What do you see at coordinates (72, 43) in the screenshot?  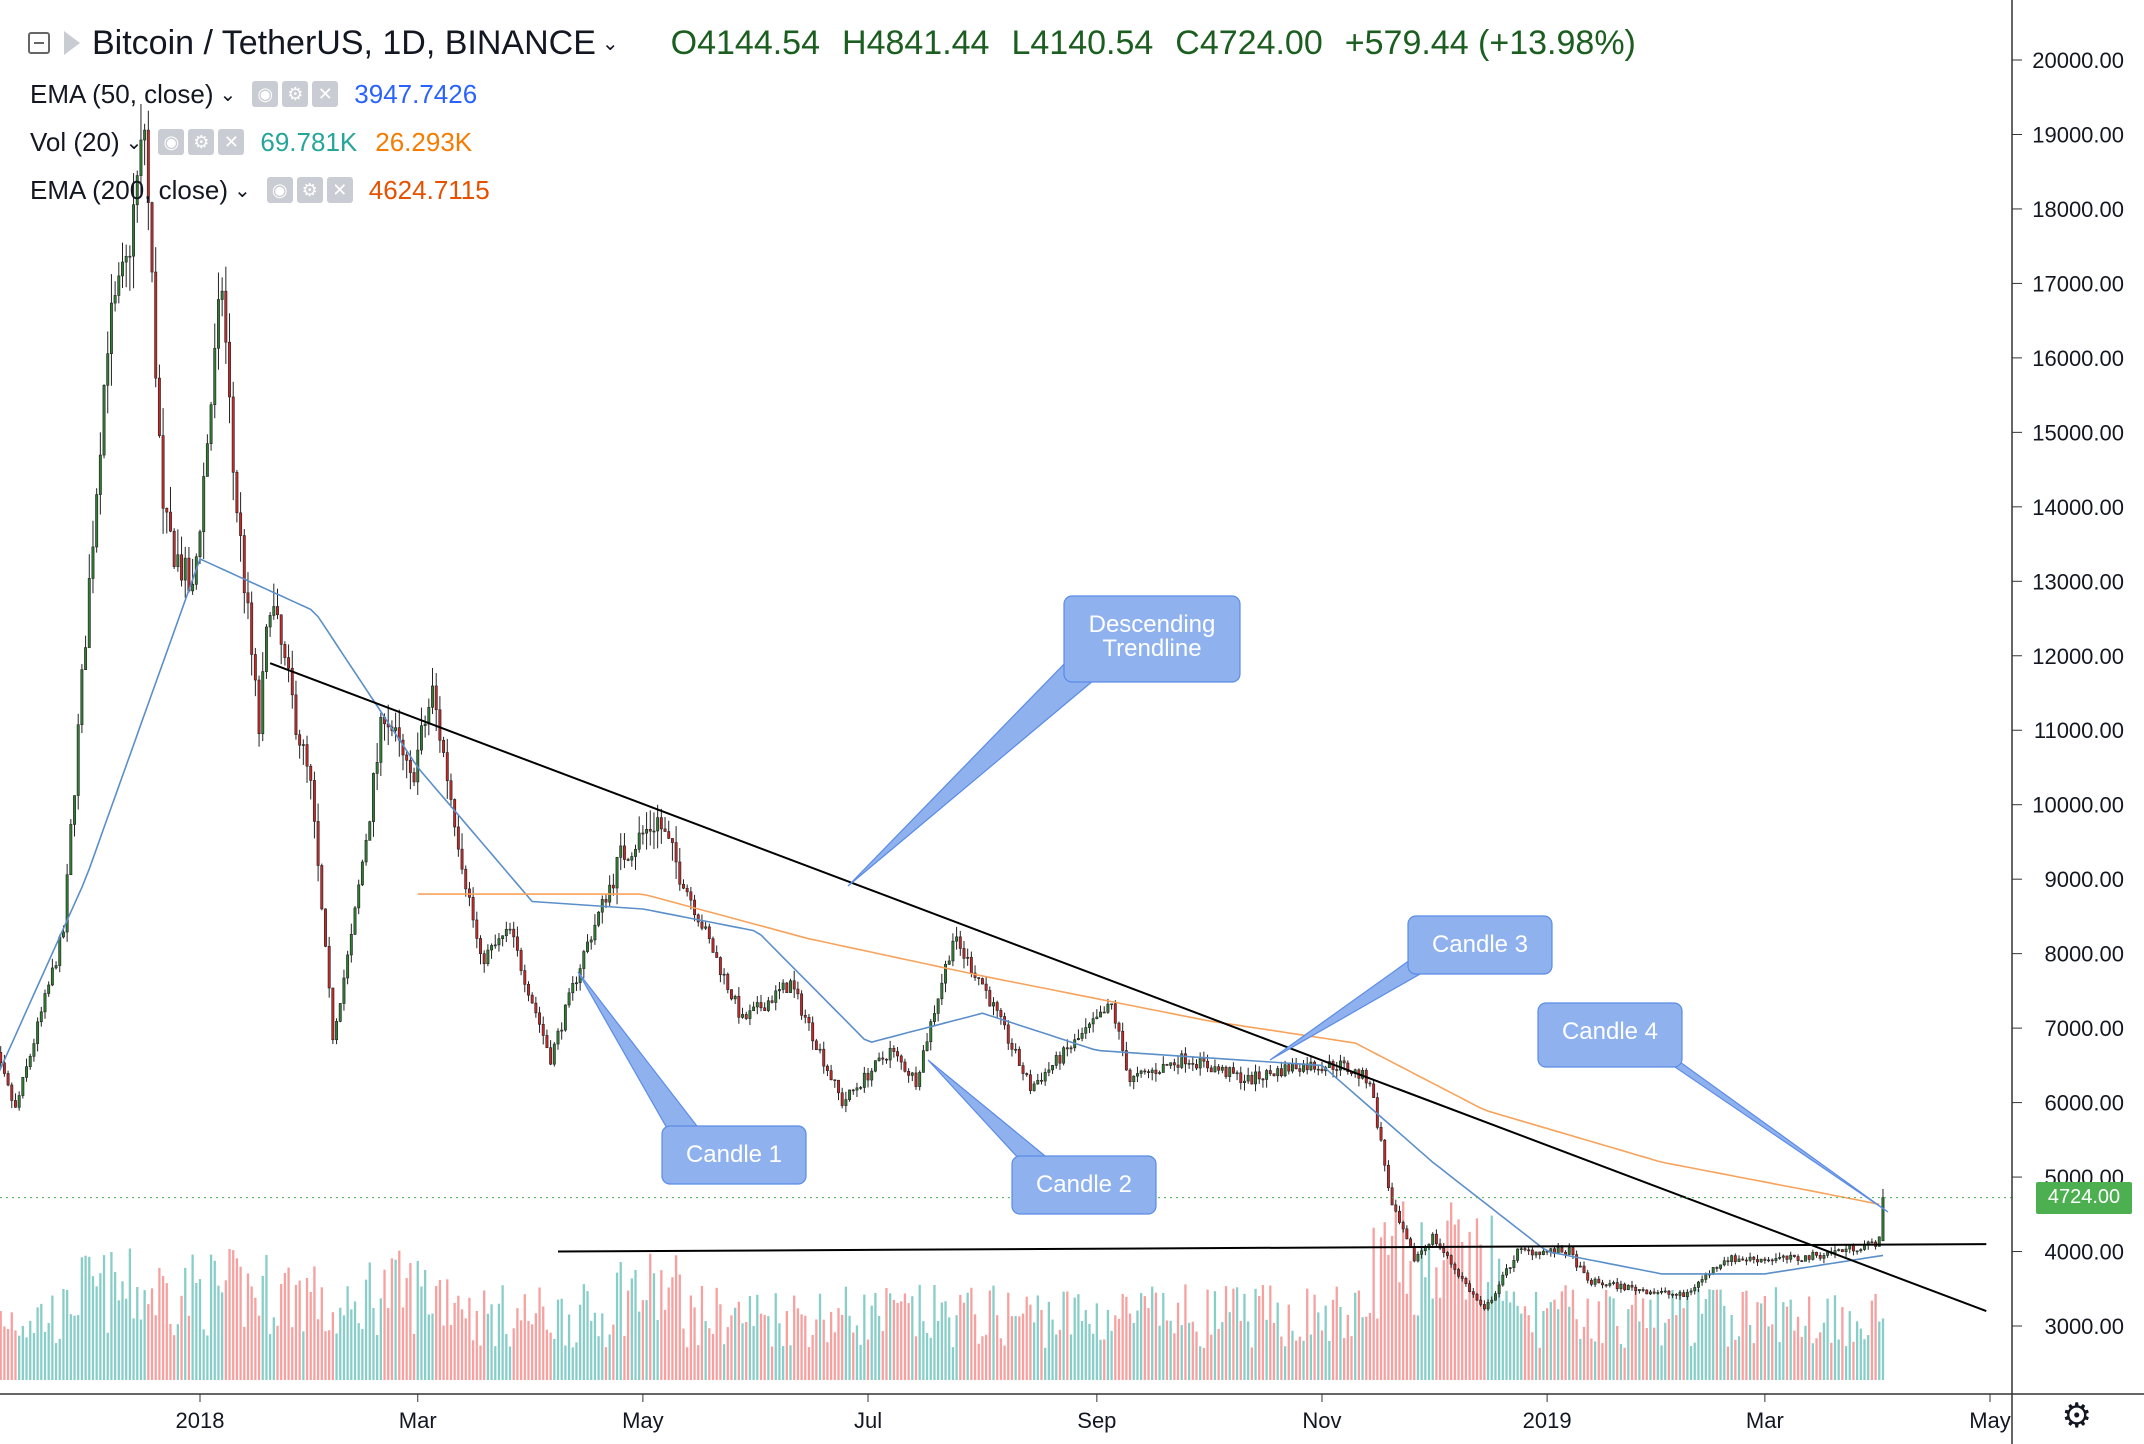 I see `flag-icon` at bounding box center [72, 43].